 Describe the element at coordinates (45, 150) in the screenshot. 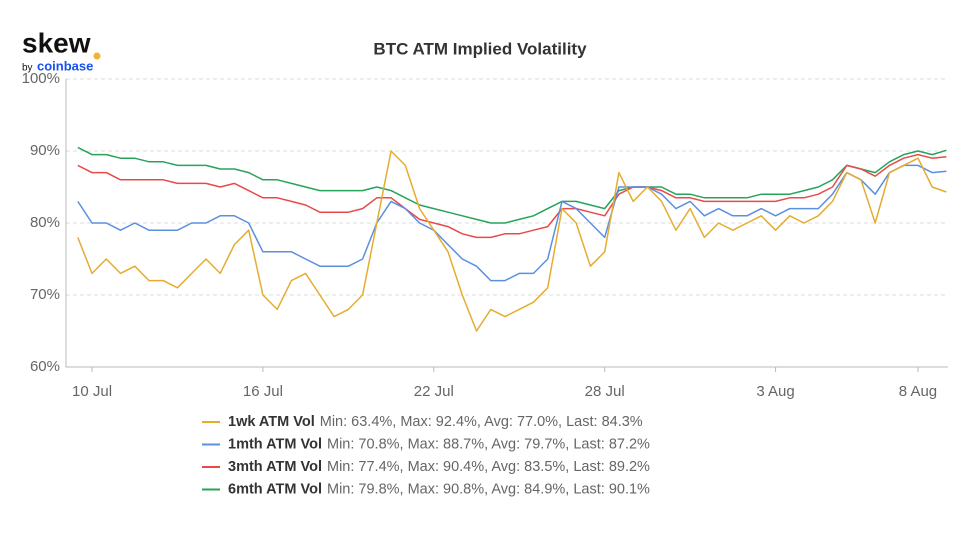

I see `y-tick-label: 90%` at that location.